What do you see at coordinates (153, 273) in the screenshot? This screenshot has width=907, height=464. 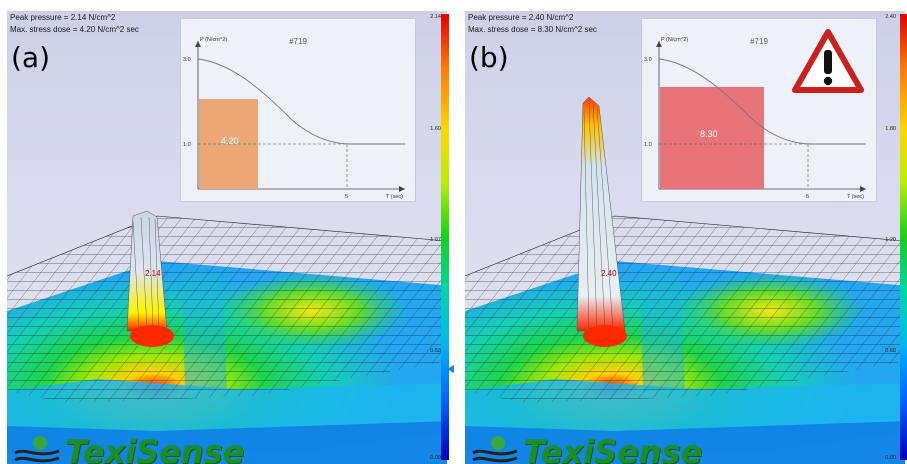 I see `peak-value-label: 2.14` at bounding box center [153, 273].